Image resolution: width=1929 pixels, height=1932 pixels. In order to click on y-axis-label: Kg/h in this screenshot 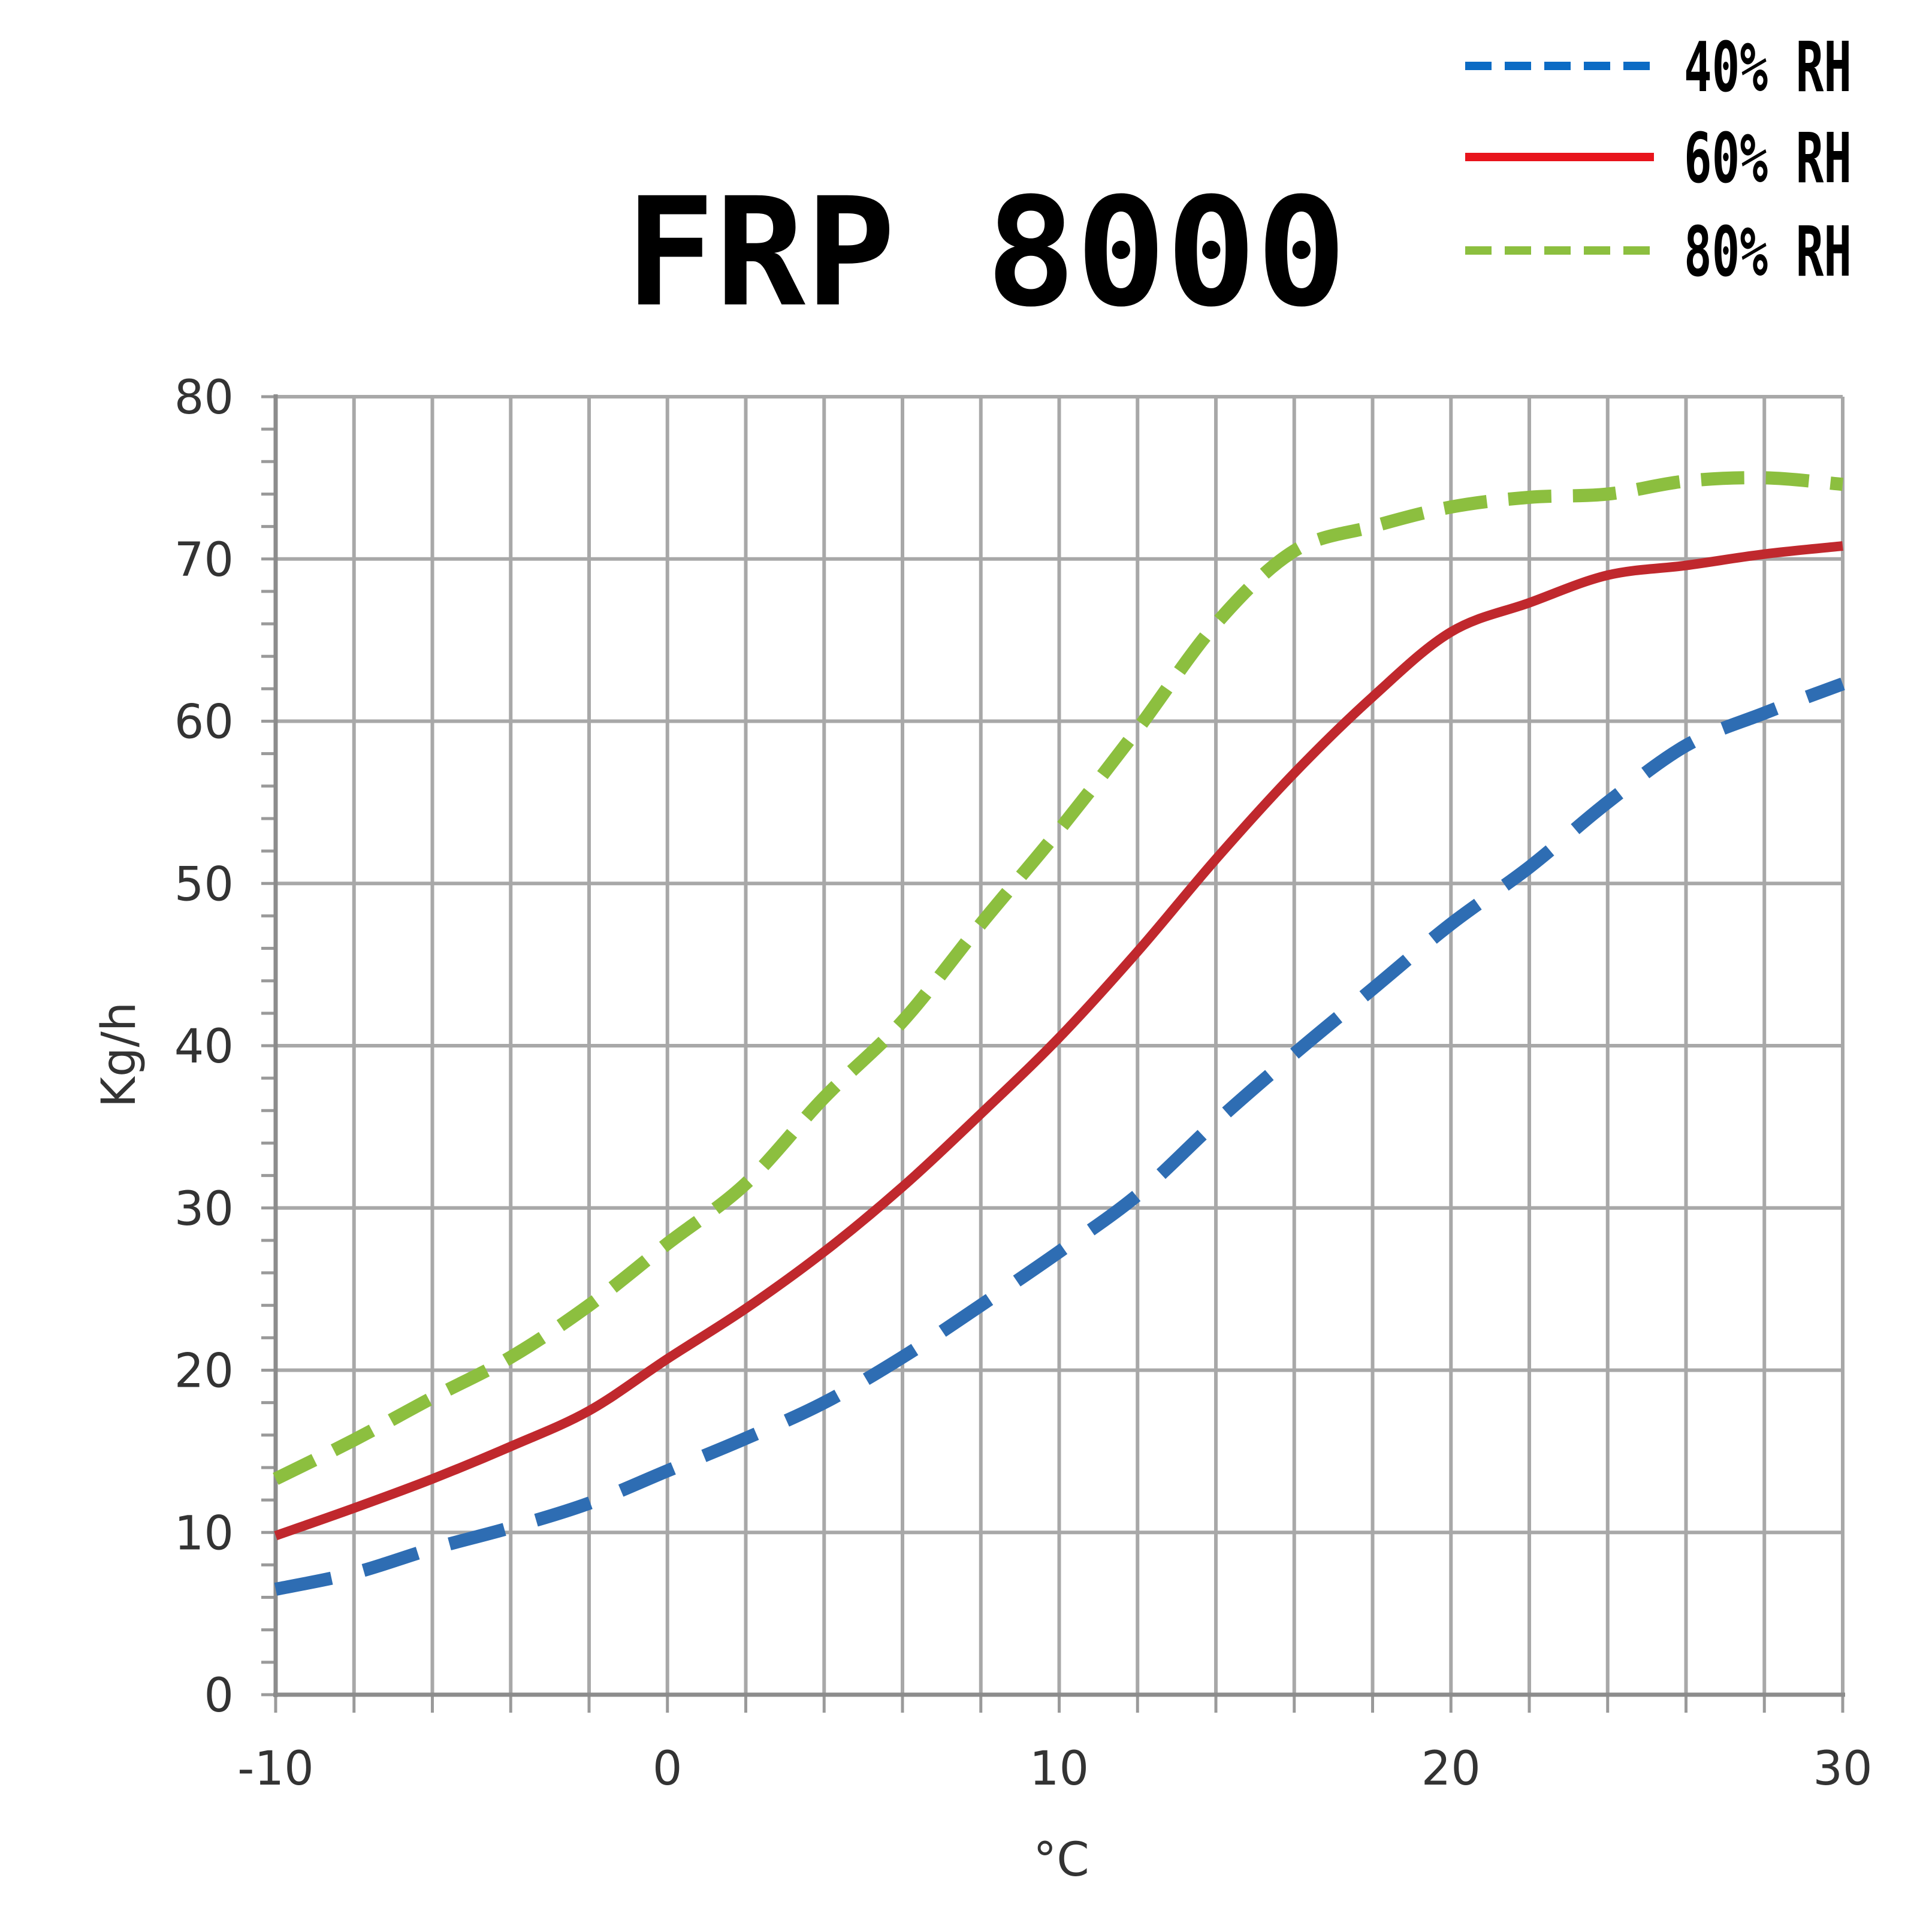, I will do `click(119, 1054)`.